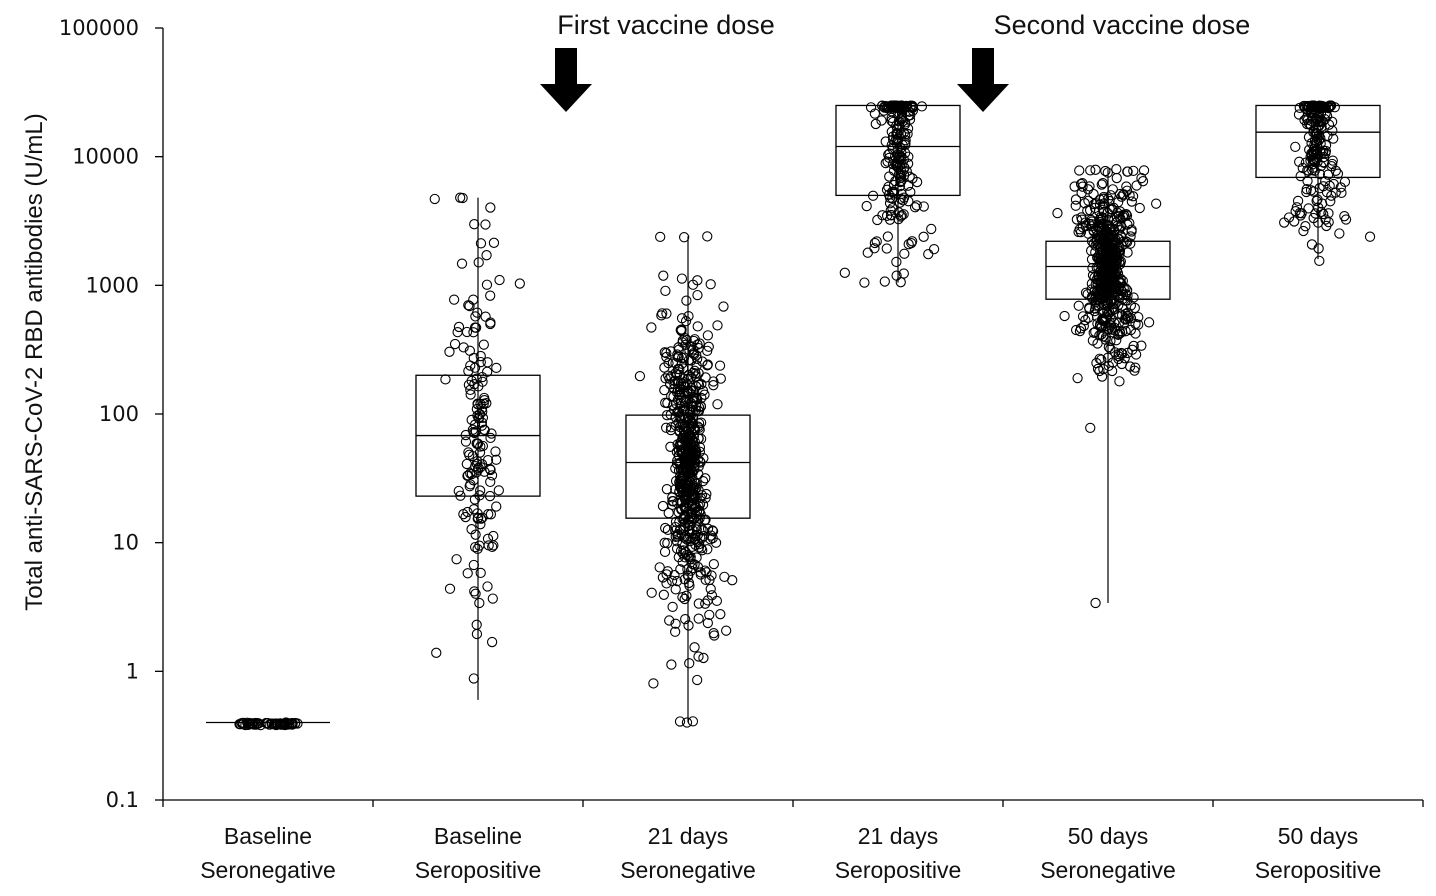 The width and height of the screenshot is (1436, 896). Describe the element at coordinates (478, 870) in the screenshot. I see `category-label-line2: Seropositive` at that location.